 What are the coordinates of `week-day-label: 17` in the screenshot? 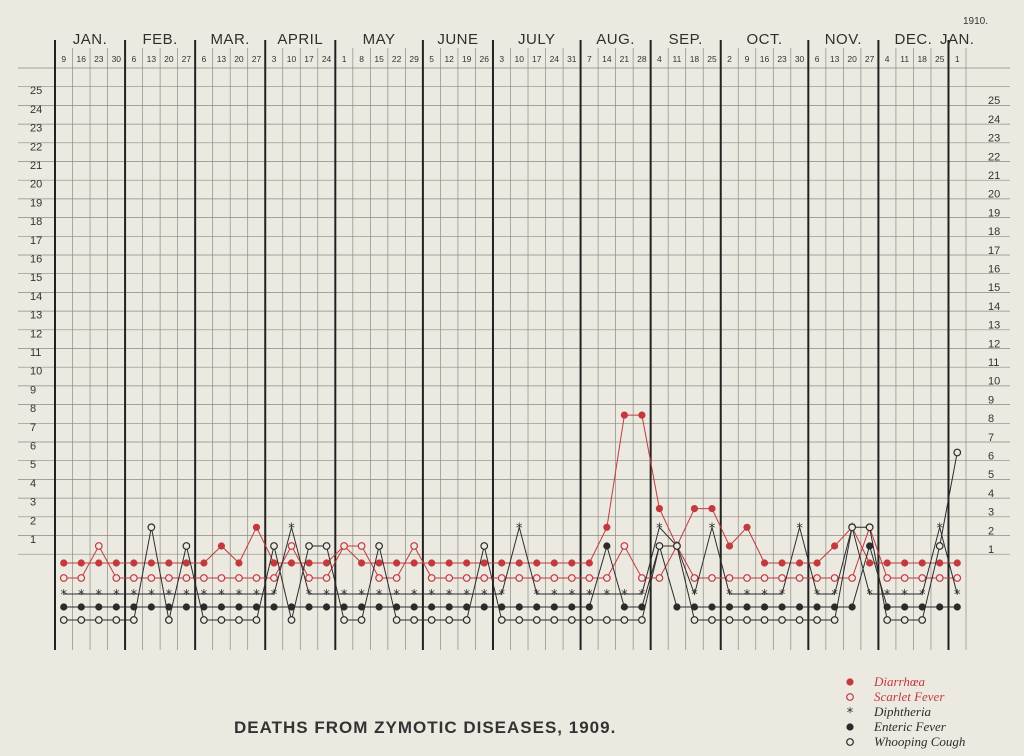 It's located at (309, 59).